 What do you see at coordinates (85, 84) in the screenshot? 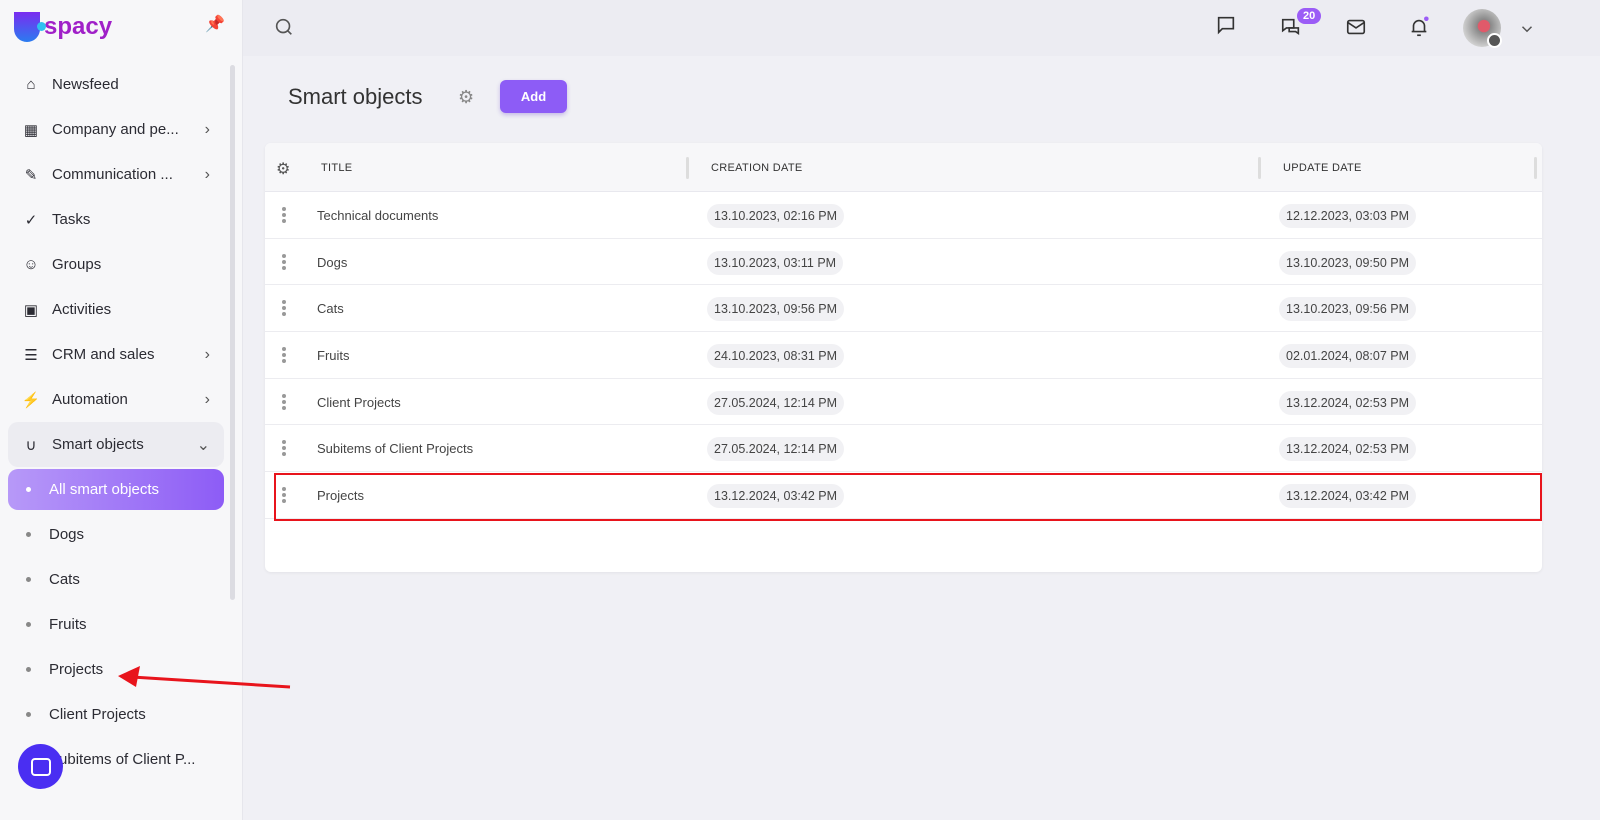
I see `sidebar-item-label: Newsfeed` at bounding box center [85, 84].